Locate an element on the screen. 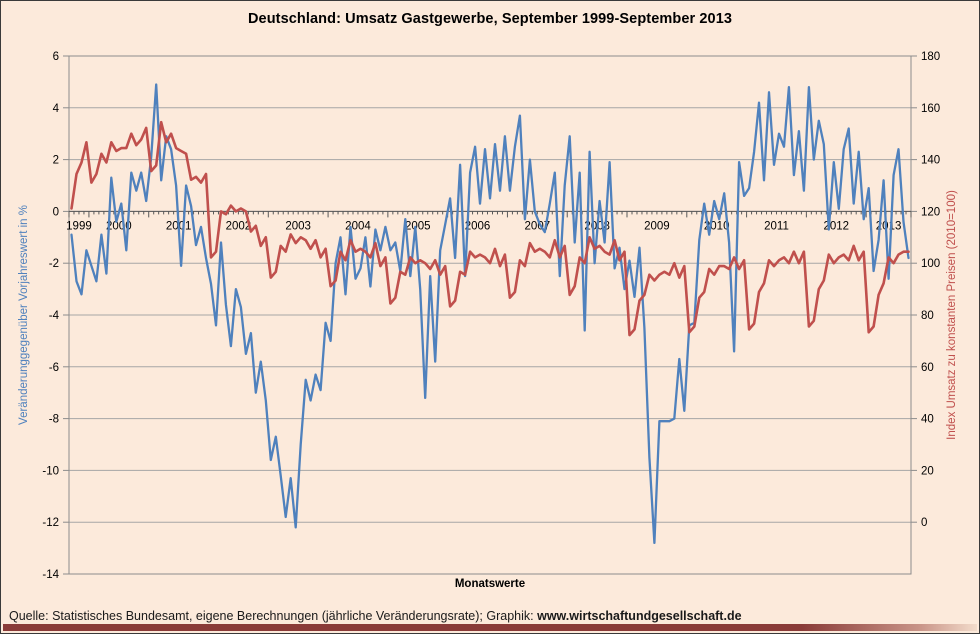  right-axis-tick-label: 120 is located at coordinates (930, 212).